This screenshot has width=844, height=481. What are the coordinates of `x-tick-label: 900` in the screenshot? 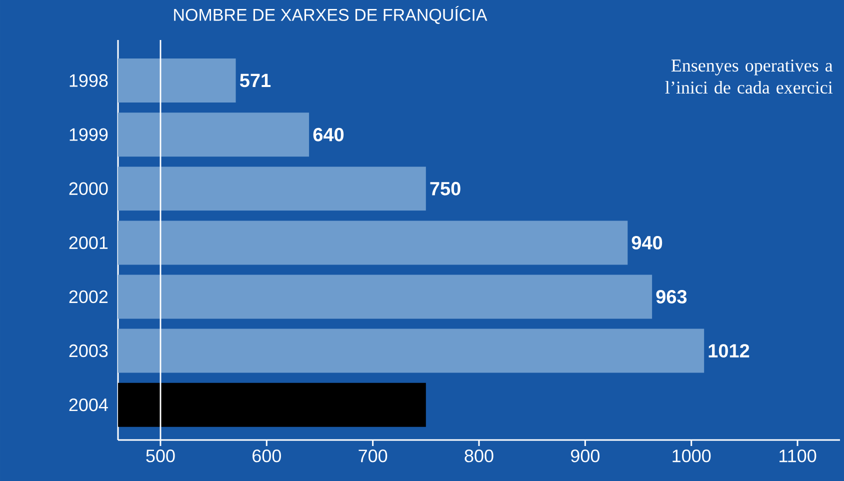 It's located at (585, 456).